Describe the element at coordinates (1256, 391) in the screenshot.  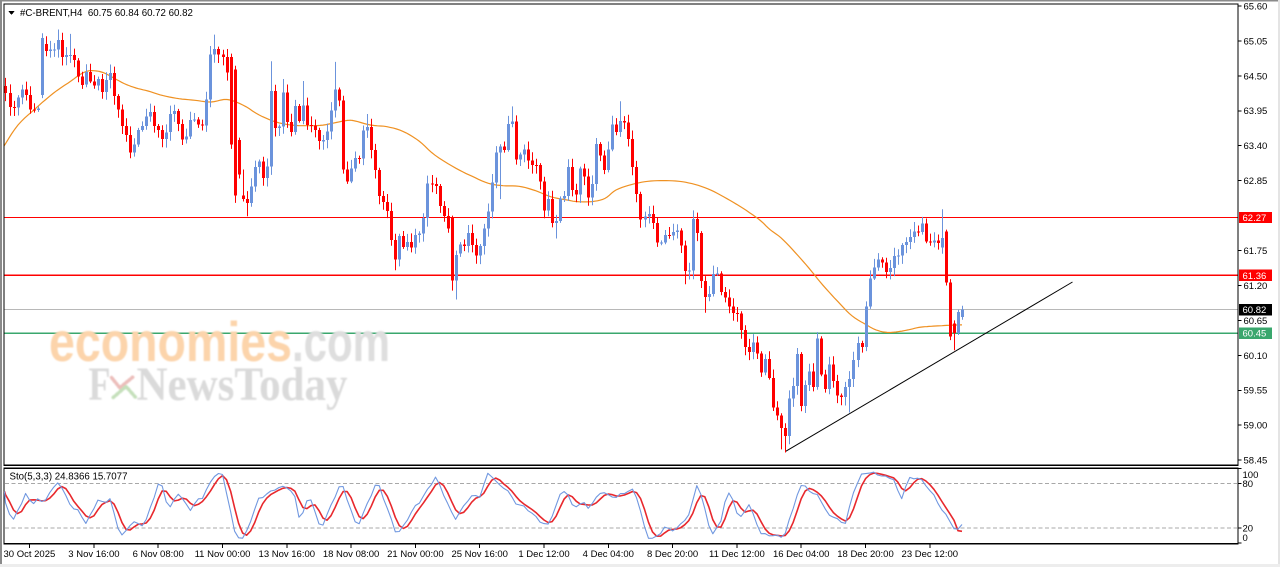
I see `svg-text: 59.55` at that location.